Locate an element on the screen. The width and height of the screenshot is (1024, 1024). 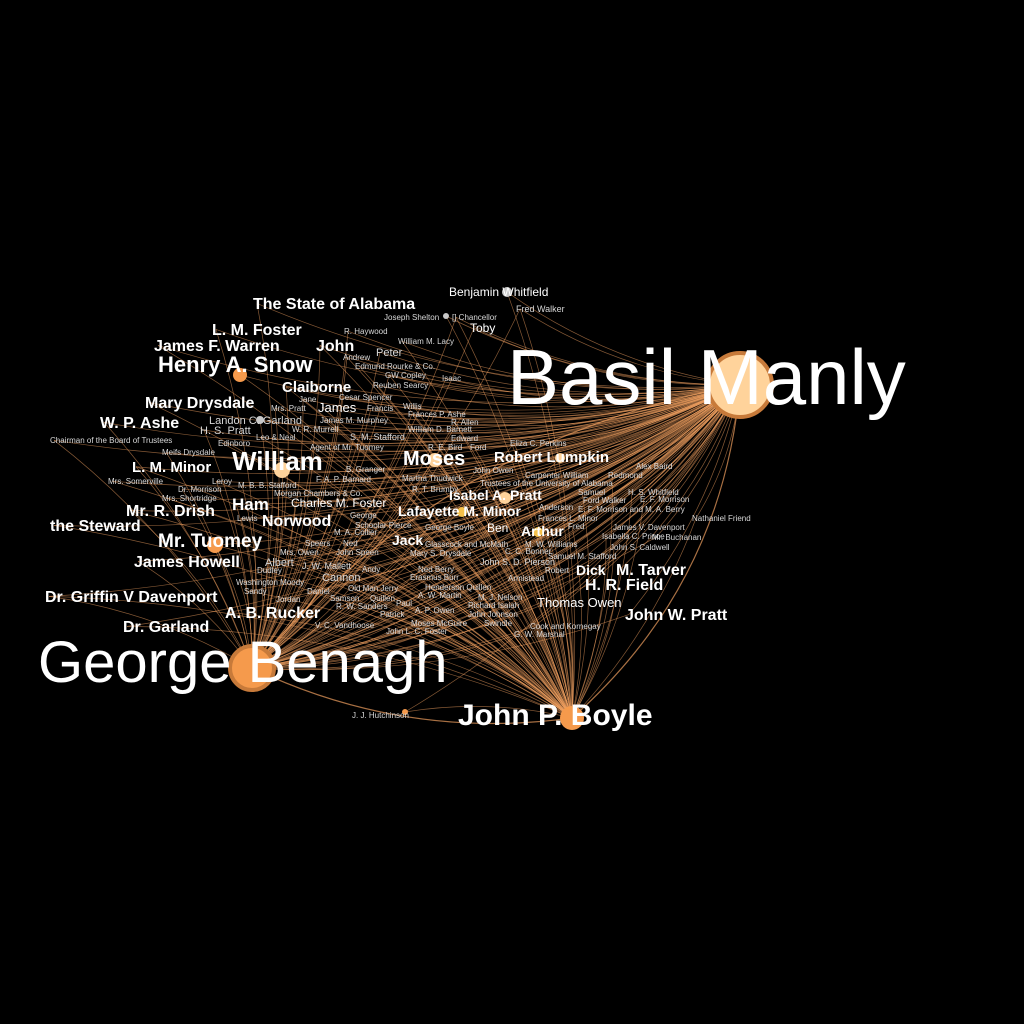
john-speen-label: John Speen is located at coordinates (357, 552).